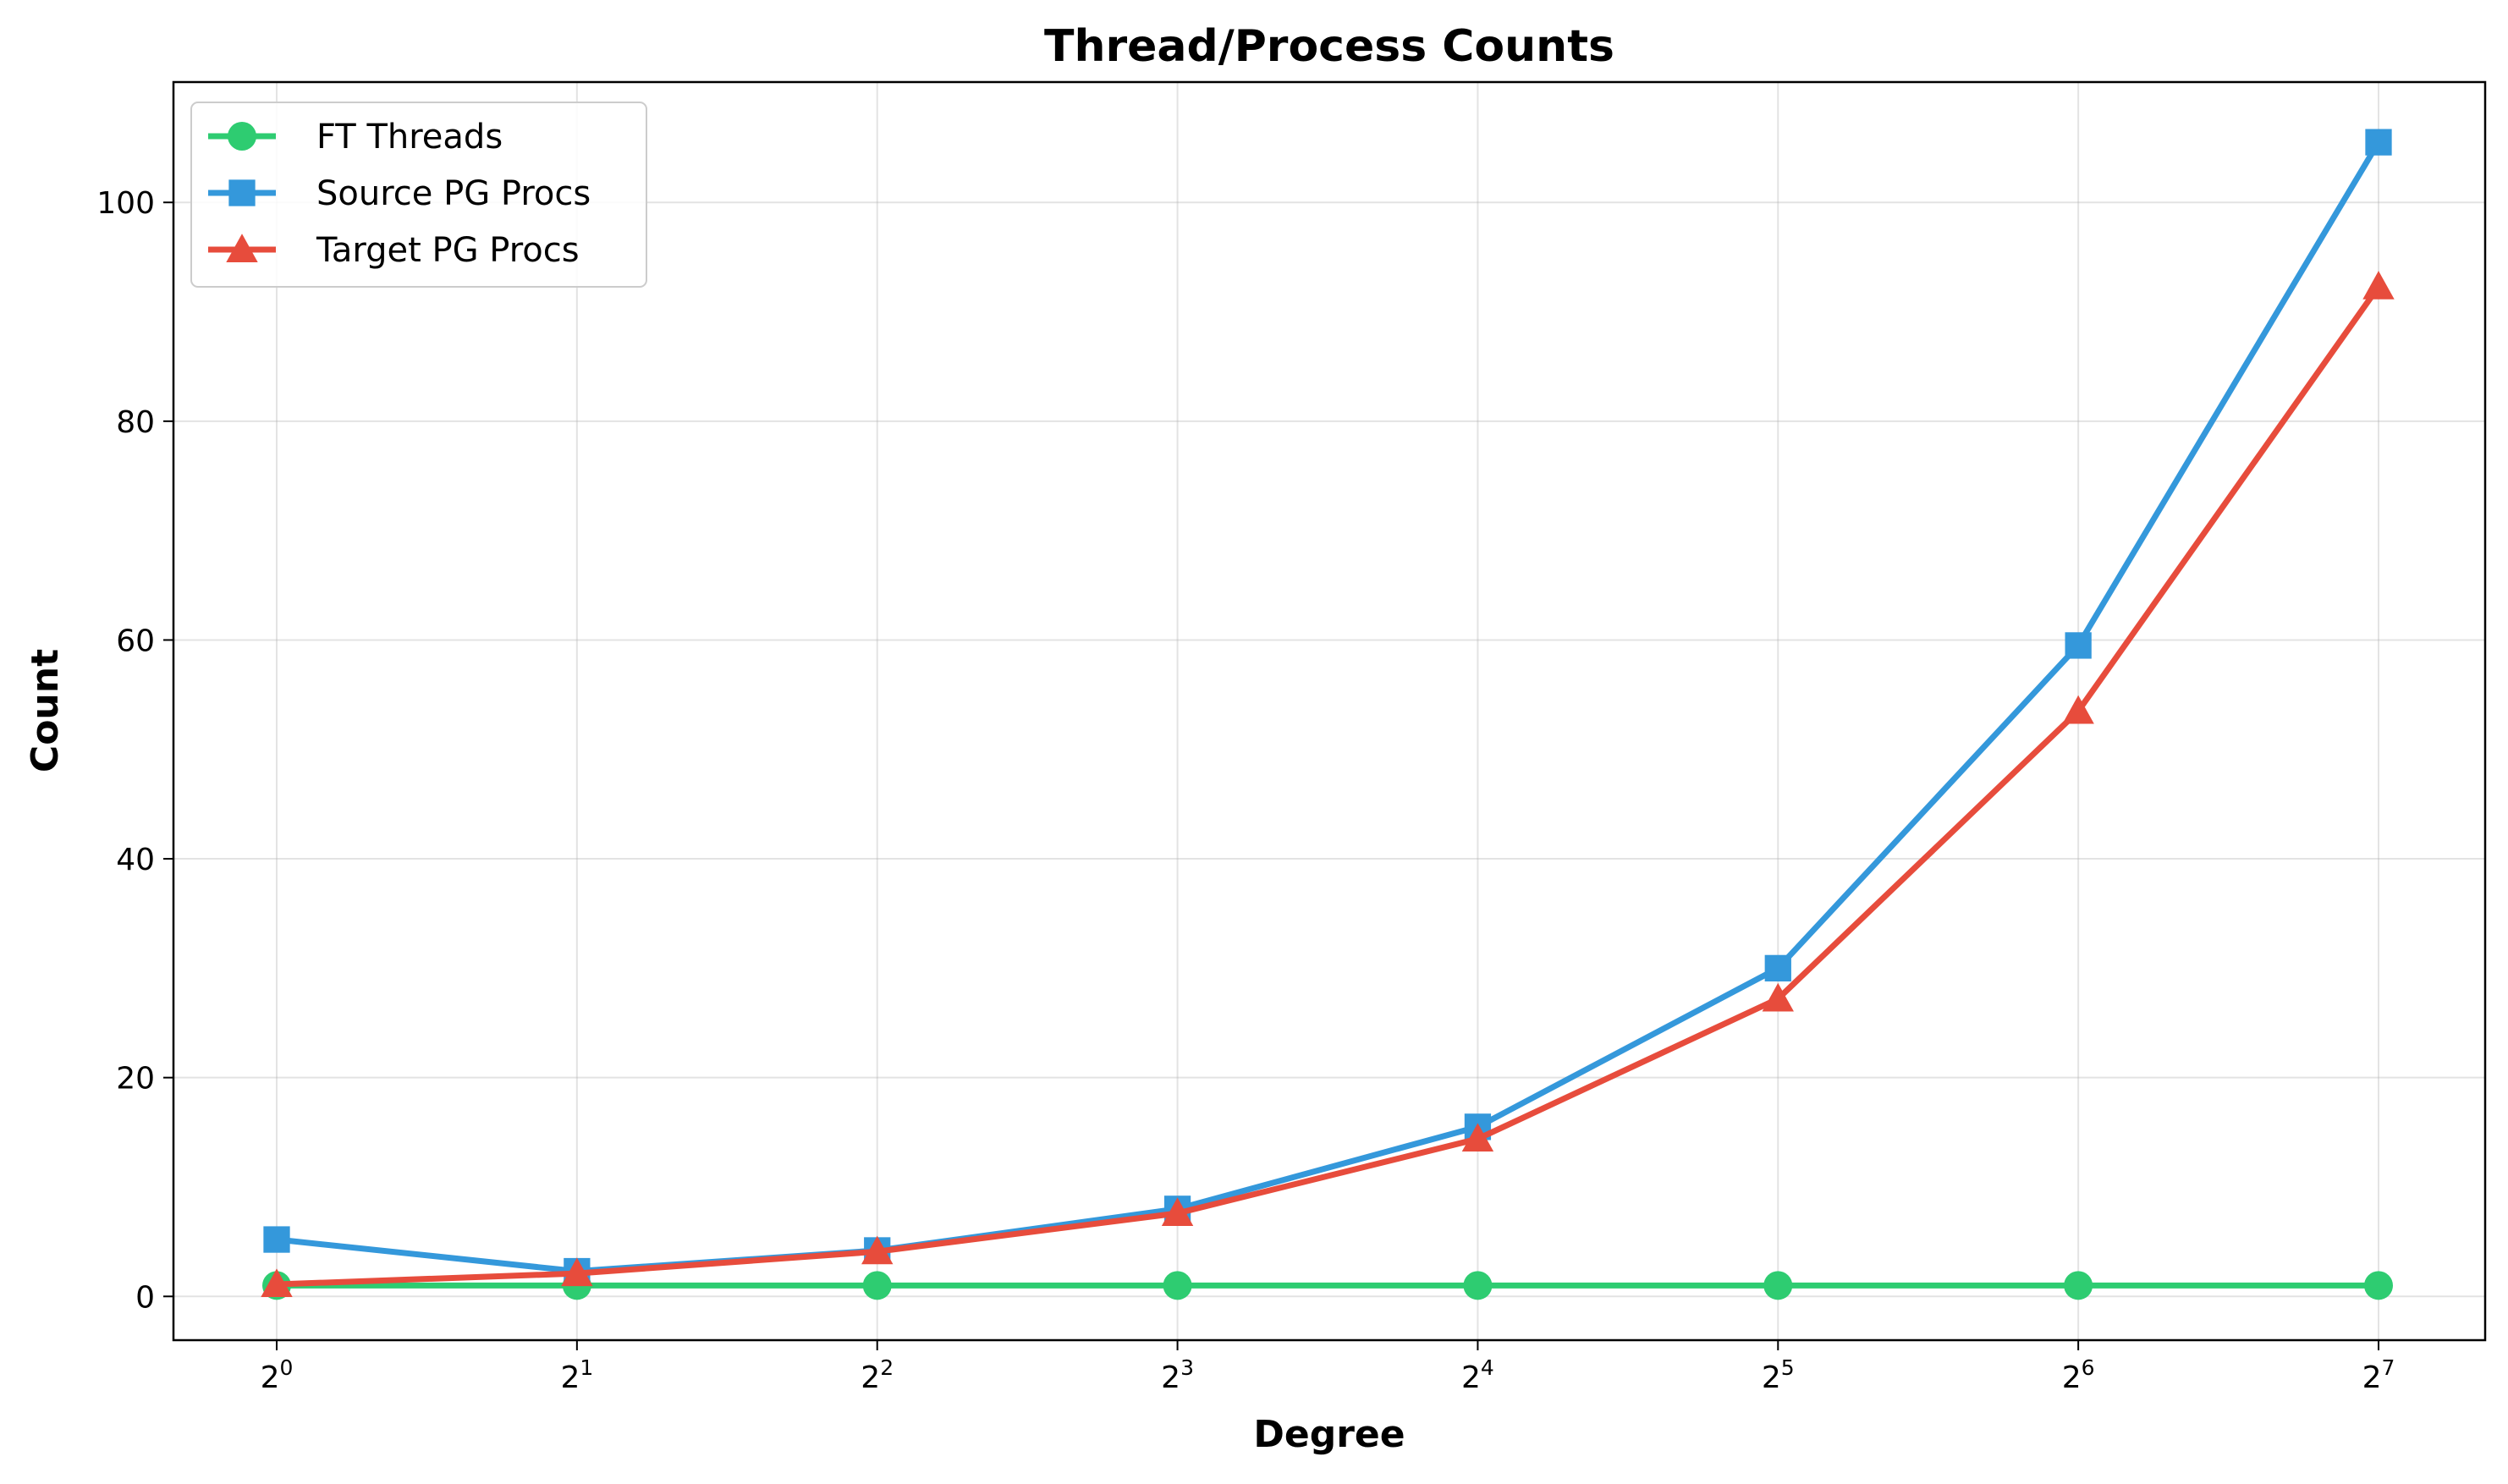 Image resolution: width=2508 pixels, height=1484 pixels. Describe the element at coordinates (1328, 1367) in the screenshot. I see `x-axis-ticks: 20 21 22 23 24 25 26 27` at that location.